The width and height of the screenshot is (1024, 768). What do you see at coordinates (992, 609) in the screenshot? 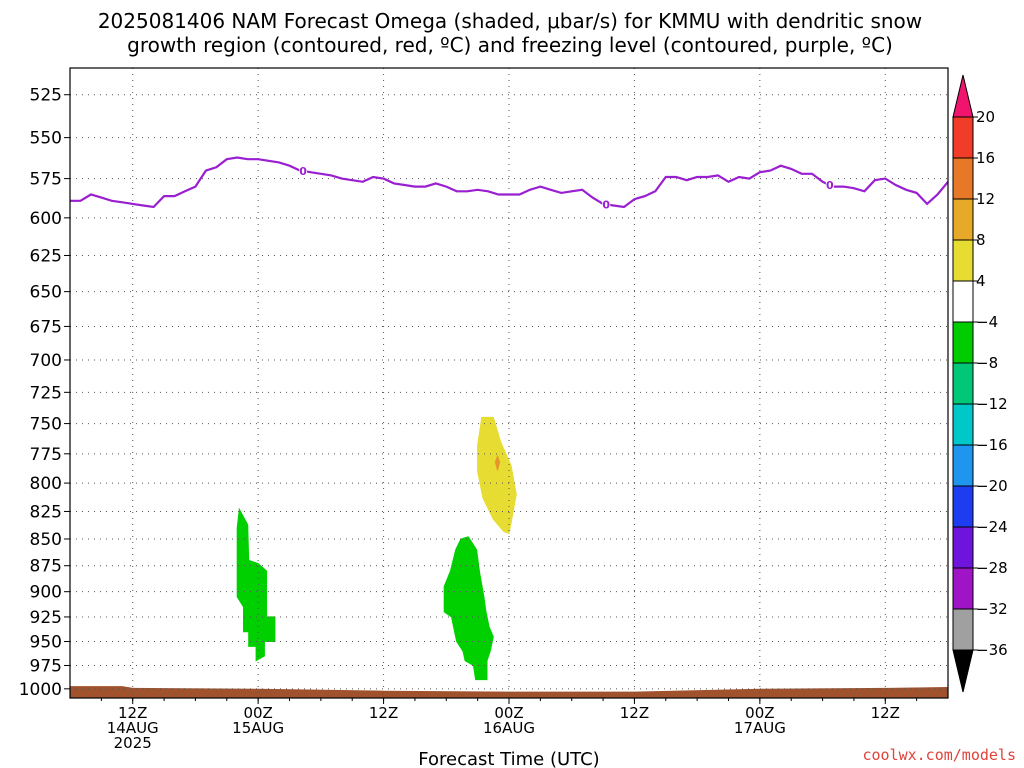
I see `colorbar-label: −32` at bounding box center [992, 609].